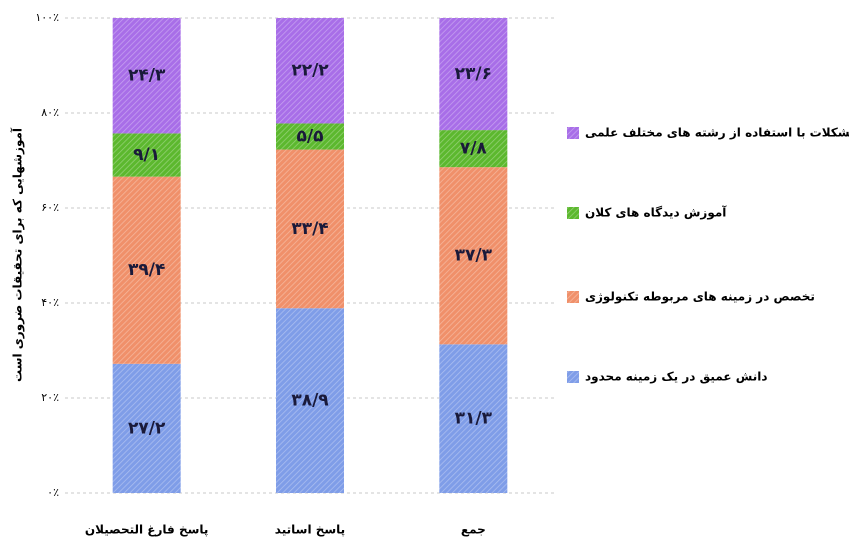 The image size is (849, 545). I want to click on y-tick-label: ۱۰۰٪, so click(47, 17).